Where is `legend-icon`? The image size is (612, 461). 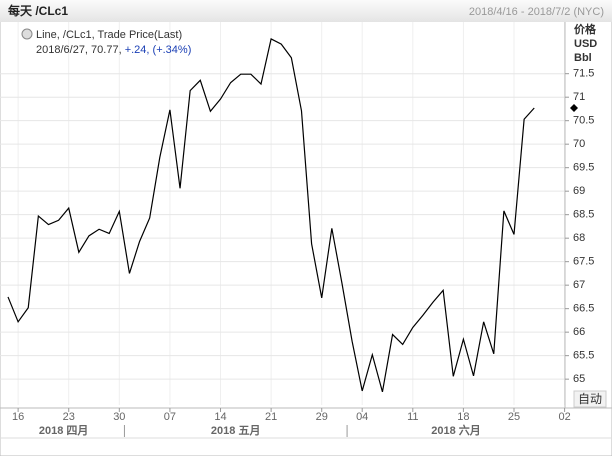
legend-icon is located at coordinates (27, 34).